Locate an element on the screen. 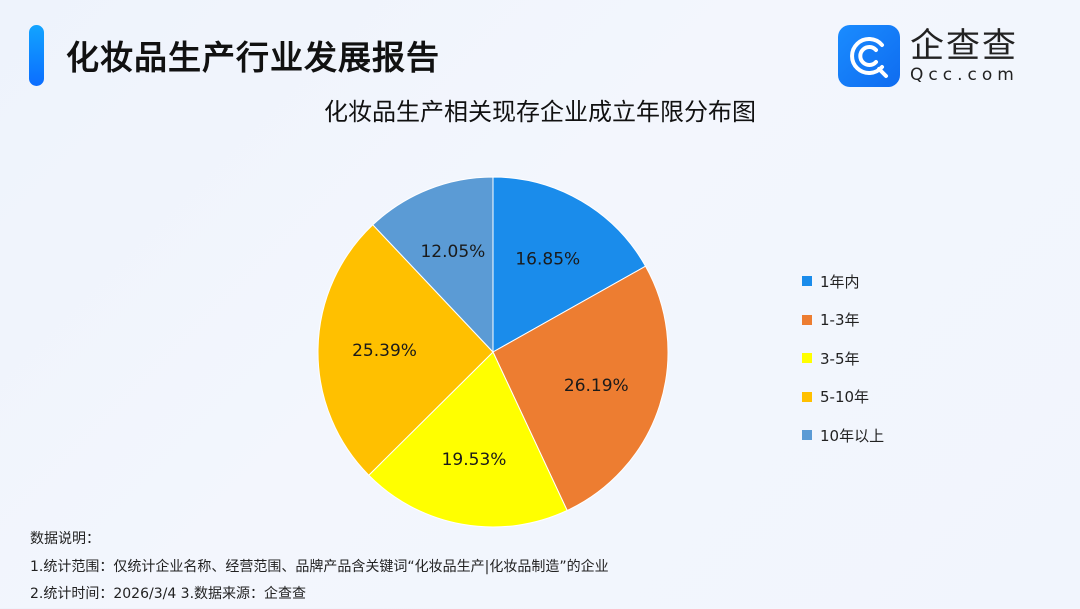  slice-label: 16.85% is located at coordinates (547, 259).